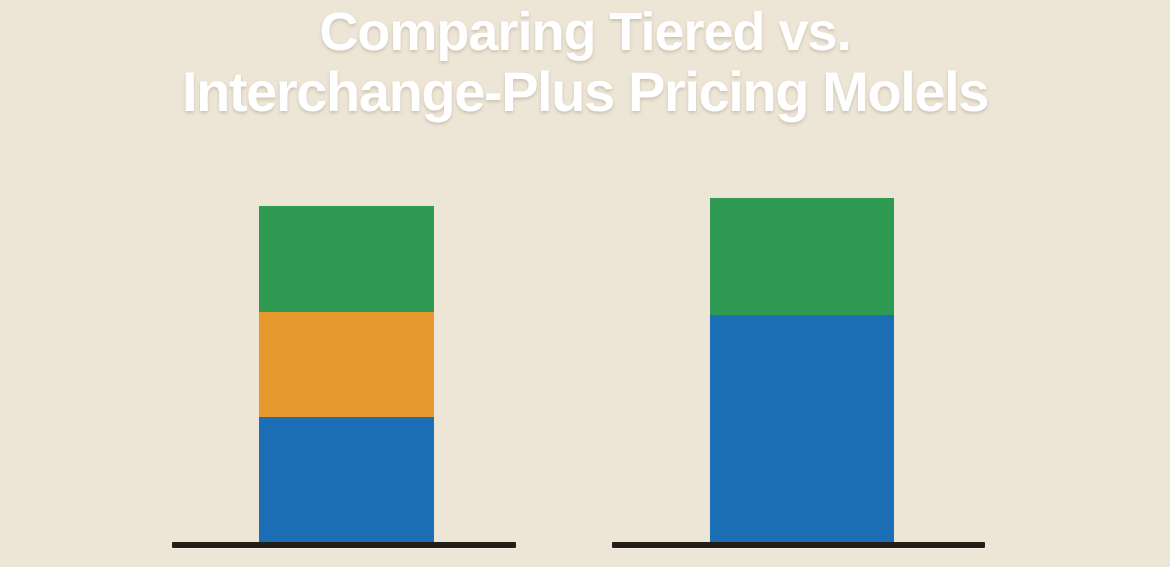 This screenshot has height=567, width=1170. I want to click on chart-title-line-1: Comparing Tiered vs., so click(585, 32).